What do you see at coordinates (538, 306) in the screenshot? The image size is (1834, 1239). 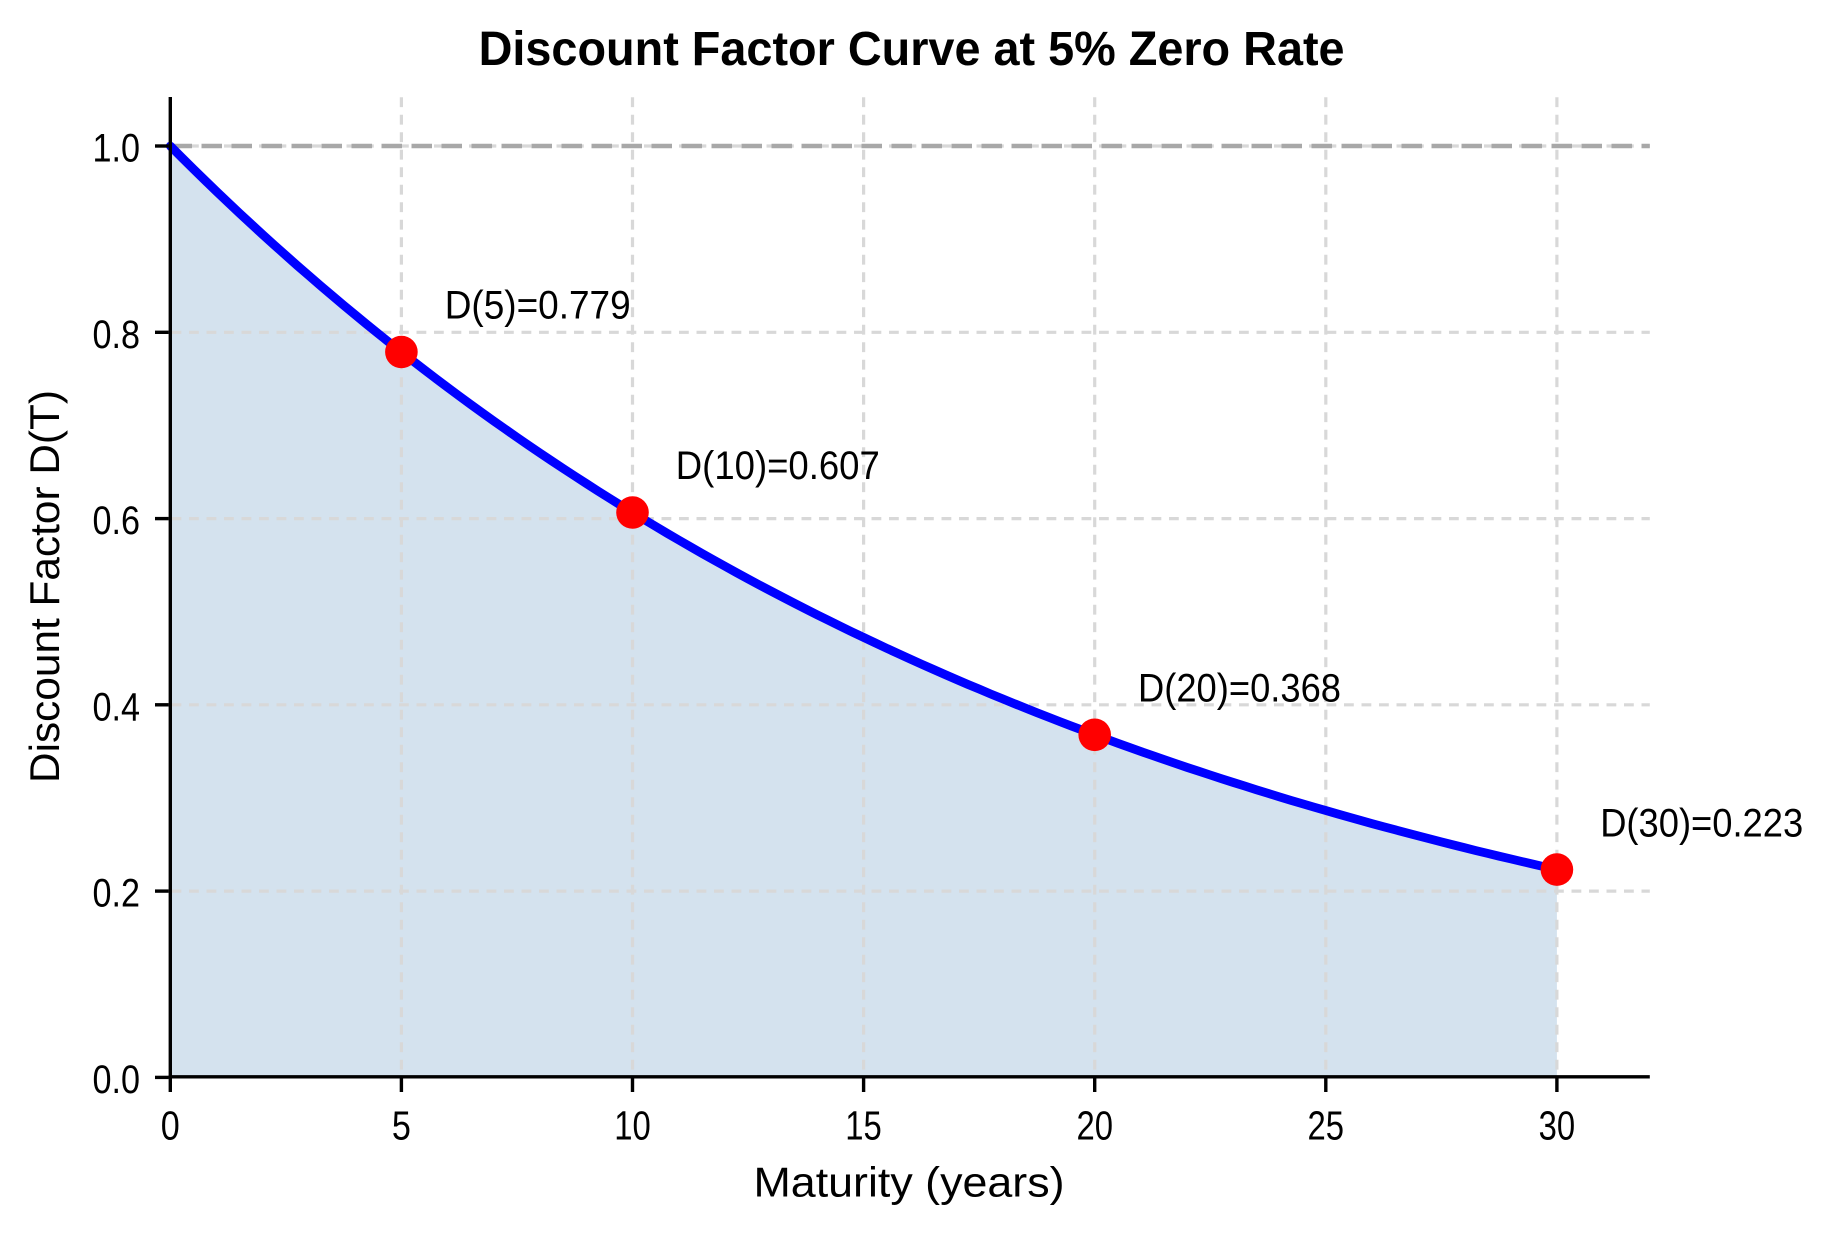 I see `svg-text: D(5)=0.779` at bounding box center [538, 306].